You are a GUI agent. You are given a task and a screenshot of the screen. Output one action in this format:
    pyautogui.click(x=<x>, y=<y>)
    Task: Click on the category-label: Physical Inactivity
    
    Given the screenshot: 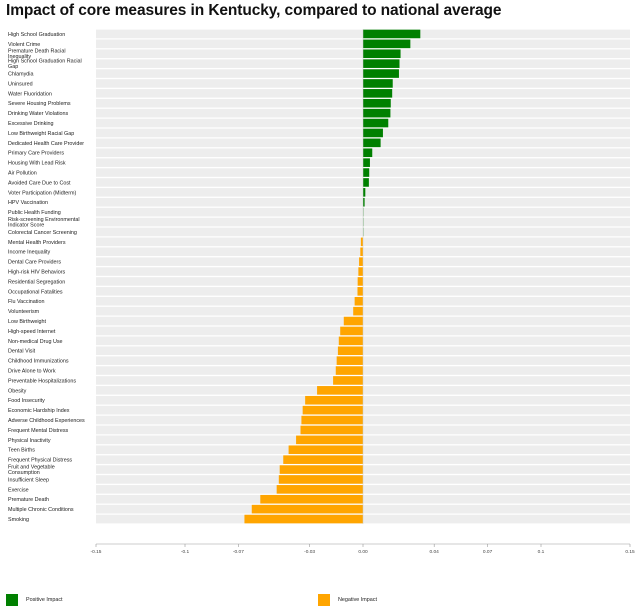 What is the action you would take?
    pyautogui.click(x=29, y=441)
    